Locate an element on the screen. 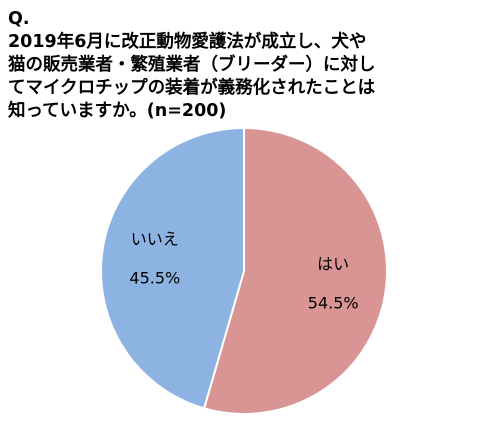  slice-value-no: 45.5% is located at coordinates (154, 277).